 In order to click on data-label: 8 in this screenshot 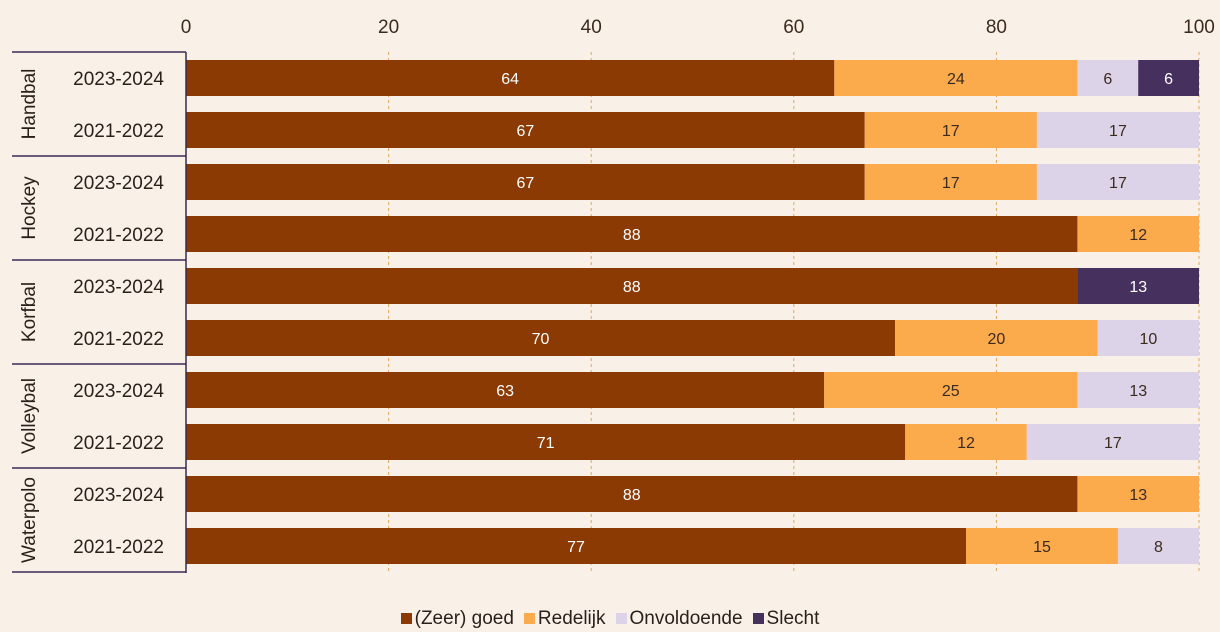, I will do `click(1158, 547)`.